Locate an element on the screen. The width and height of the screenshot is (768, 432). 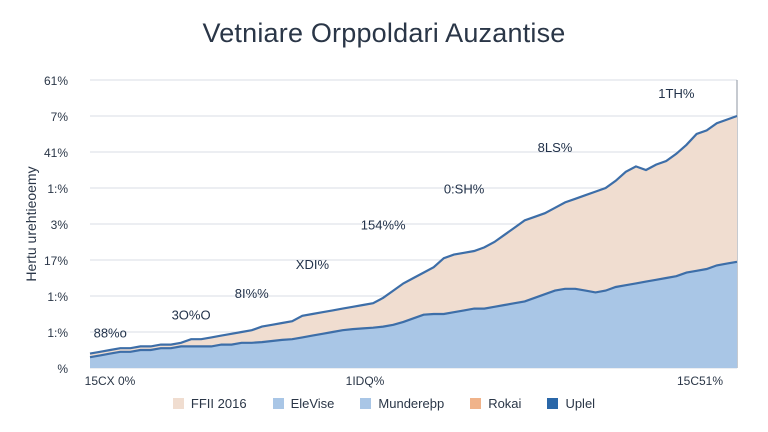
y-tick-label: 17% is located at coordinates (56, 261).